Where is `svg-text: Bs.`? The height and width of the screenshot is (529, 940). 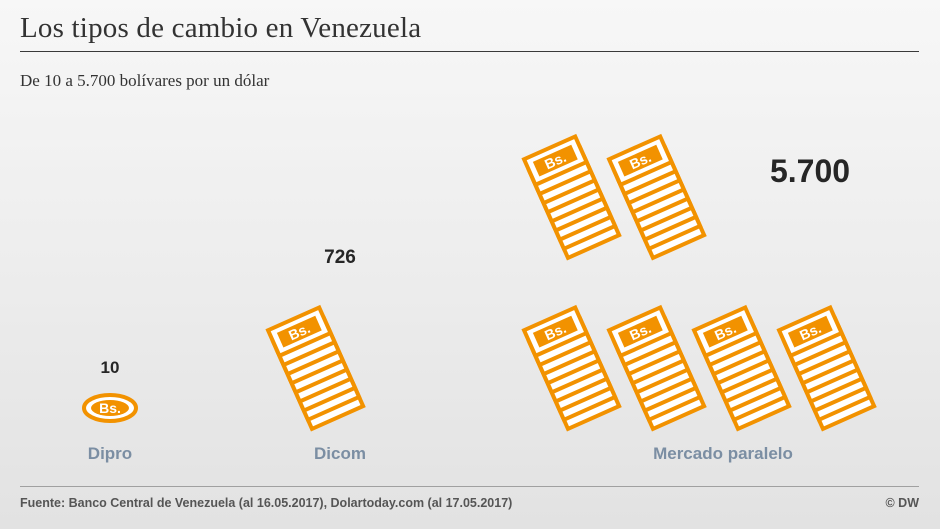
svg-text: Bs. is located at coordinates (110, 408).